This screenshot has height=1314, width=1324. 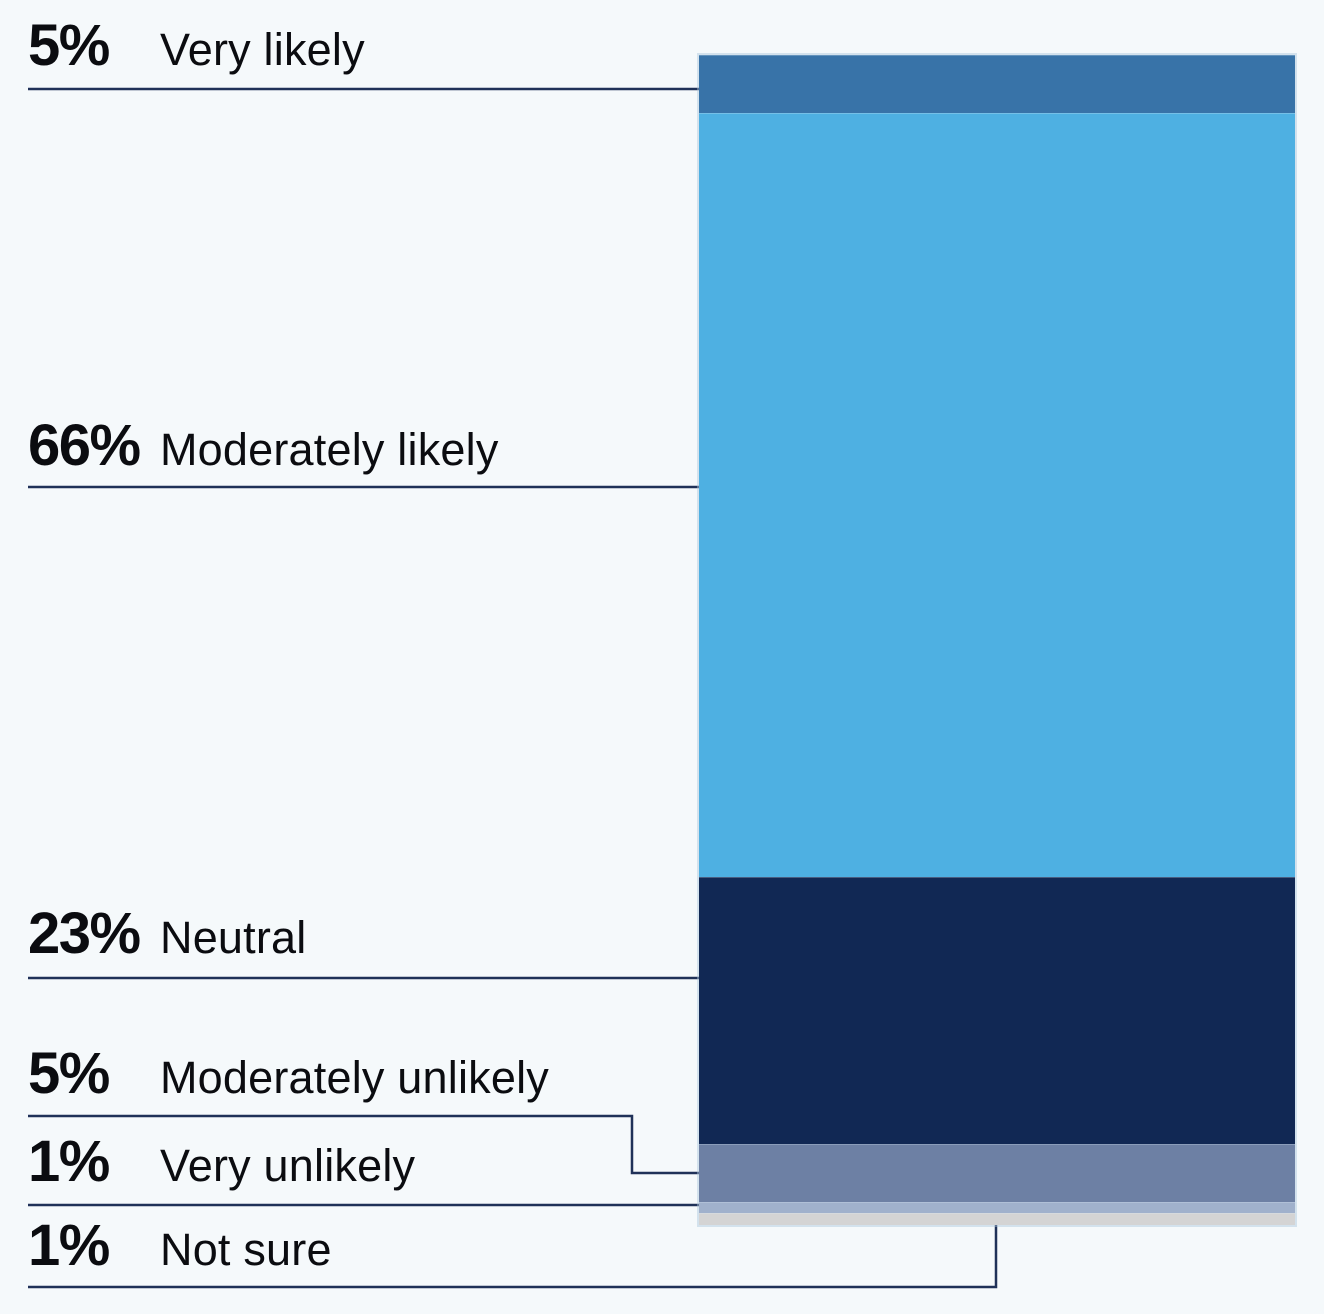 I want to click on bar-segment-neutral, so click(x=997, y=1010).